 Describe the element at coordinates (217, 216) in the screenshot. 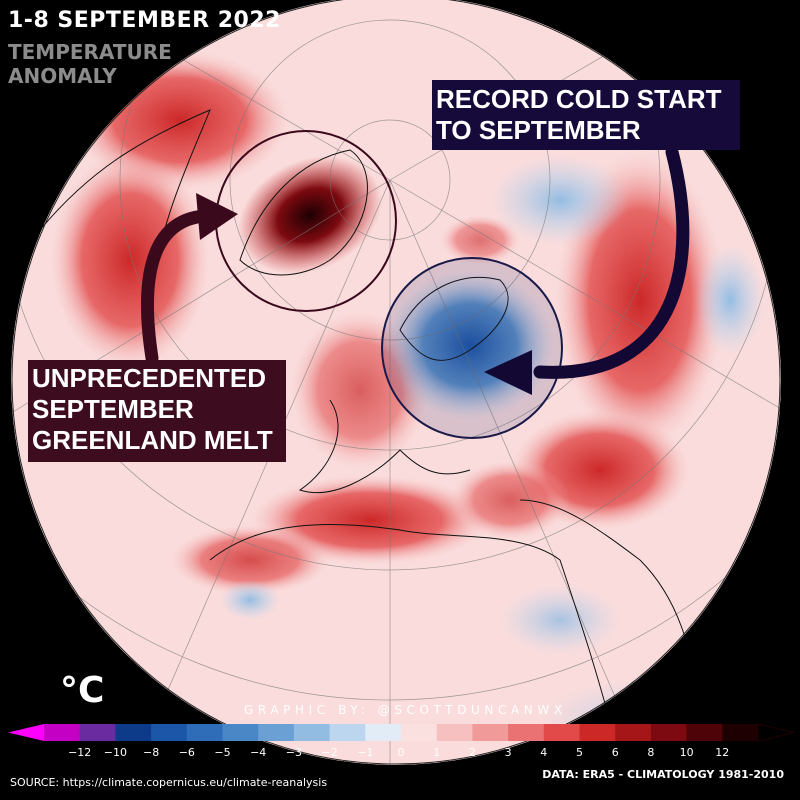

I see `melt-arrow-head` at that location.